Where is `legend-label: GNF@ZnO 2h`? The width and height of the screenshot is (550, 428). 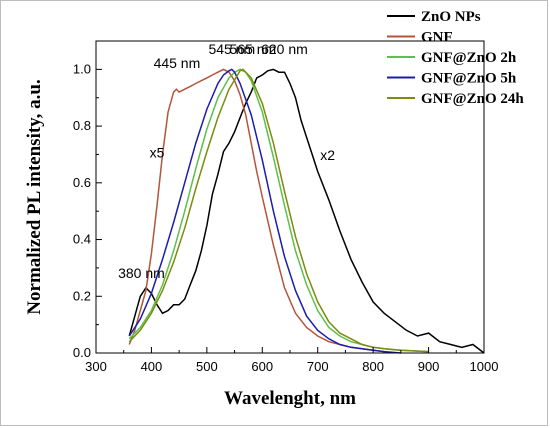
legend-label: GNF@ZnO 2h is located at coordinates (469, 58).